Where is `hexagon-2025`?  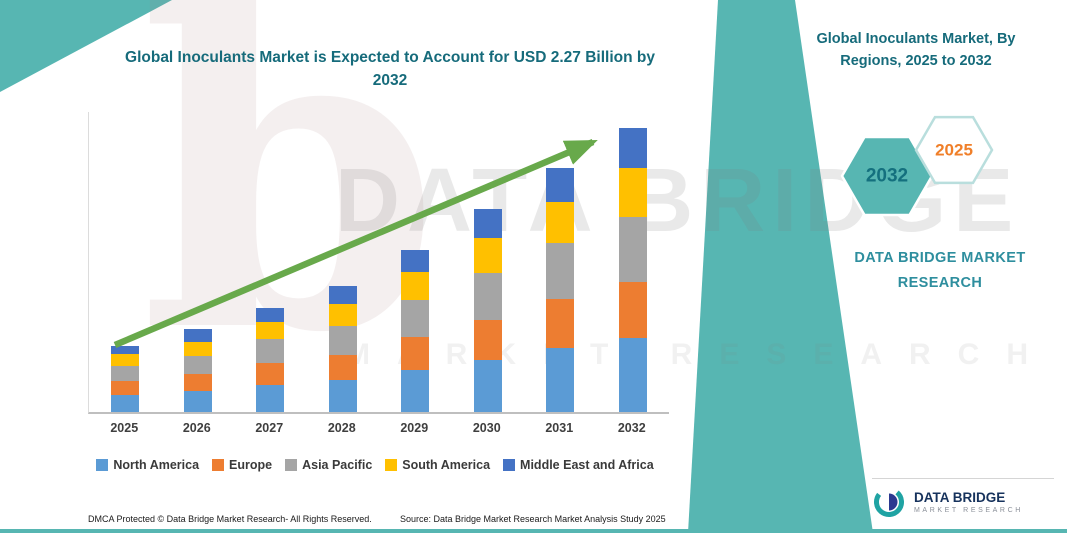
hexagon-2025 is located at coordinates (954, 150).